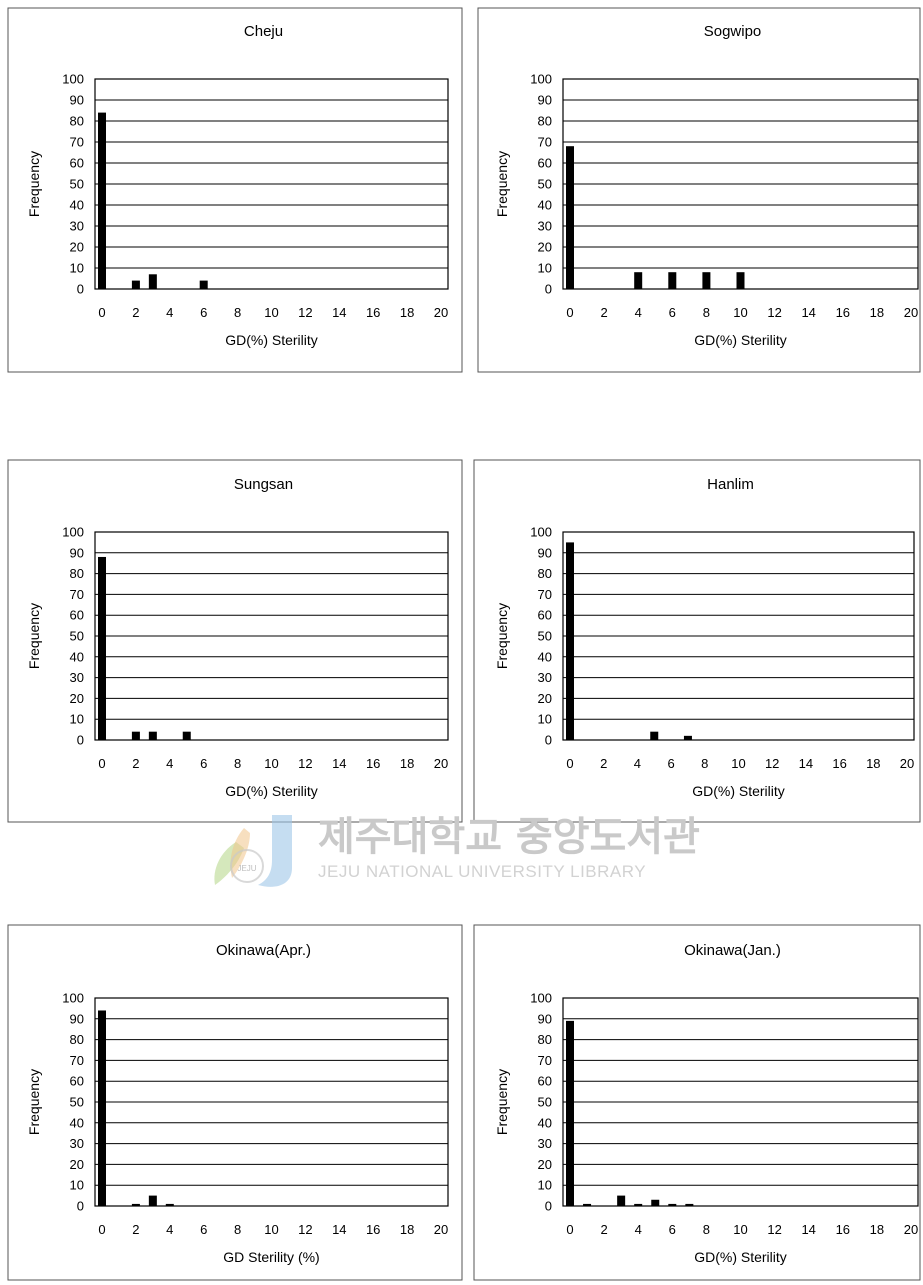 This screenshot has width=923, height=1285. I want to click on chart-title: Okinawa(Jan.), so click(732, 950).